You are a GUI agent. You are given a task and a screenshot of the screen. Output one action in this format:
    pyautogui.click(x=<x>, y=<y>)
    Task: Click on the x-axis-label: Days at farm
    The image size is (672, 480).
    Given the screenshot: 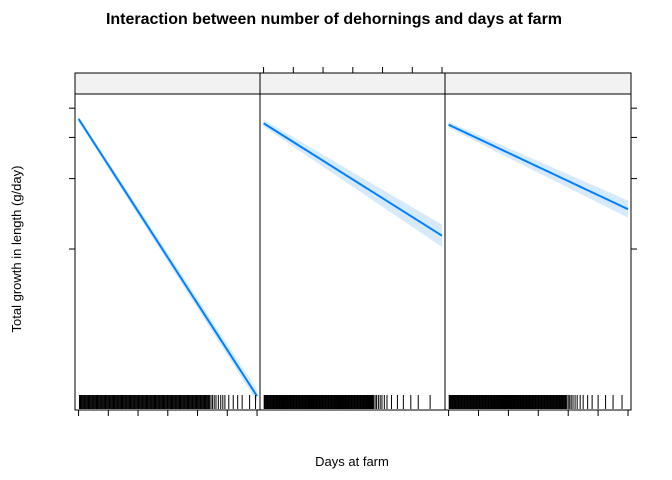 What is the action you would take?
    pyautogui.click(x=352, y=461)
    